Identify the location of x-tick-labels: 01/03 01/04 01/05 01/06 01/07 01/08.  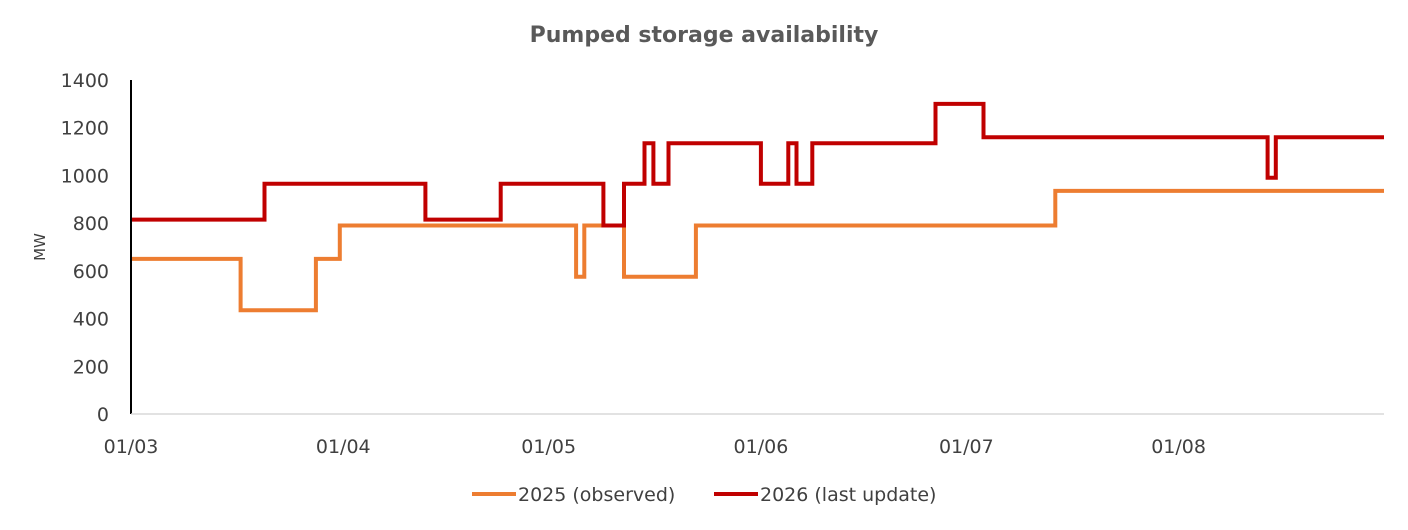
(655, 447).